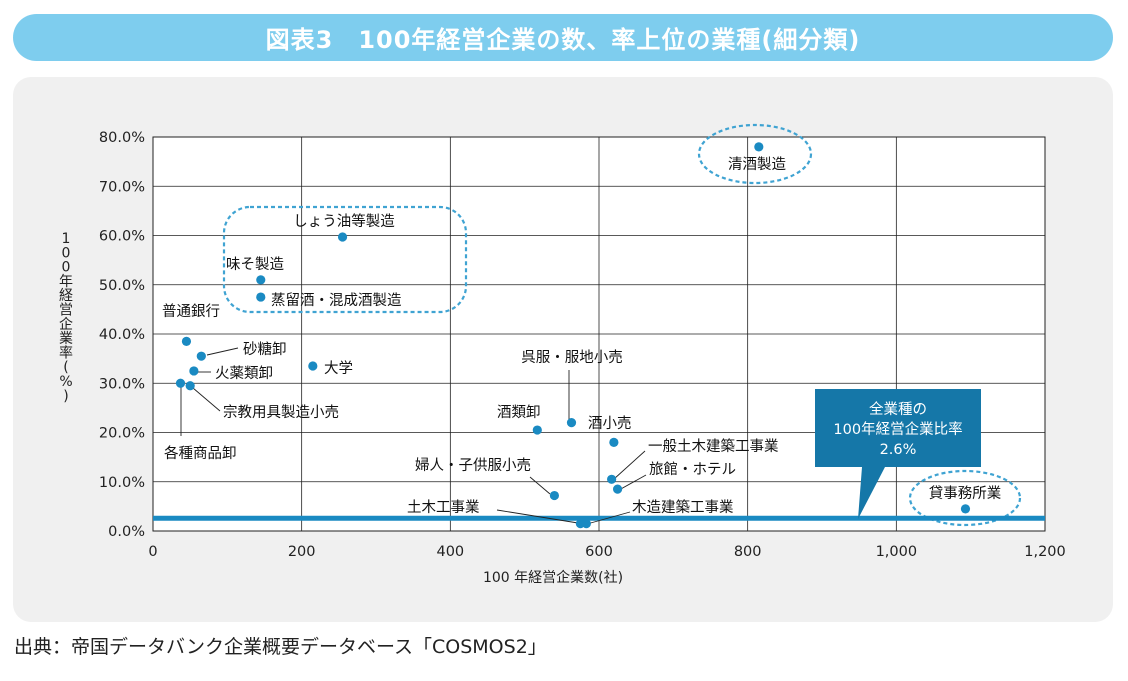 This screenshot has height=681, width=1128. Describe the element at coordinates (898, 409) in the screenshot. I see `callout-text: 全業種の` at that location.